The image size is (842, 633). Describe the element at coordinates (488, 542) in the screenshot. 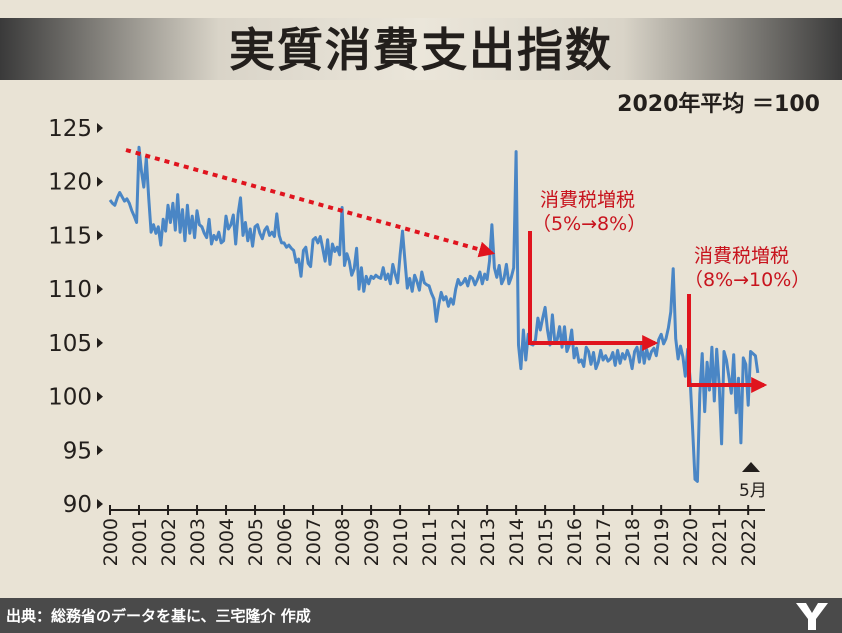

I see `x-tick-label: 2013` at that location.